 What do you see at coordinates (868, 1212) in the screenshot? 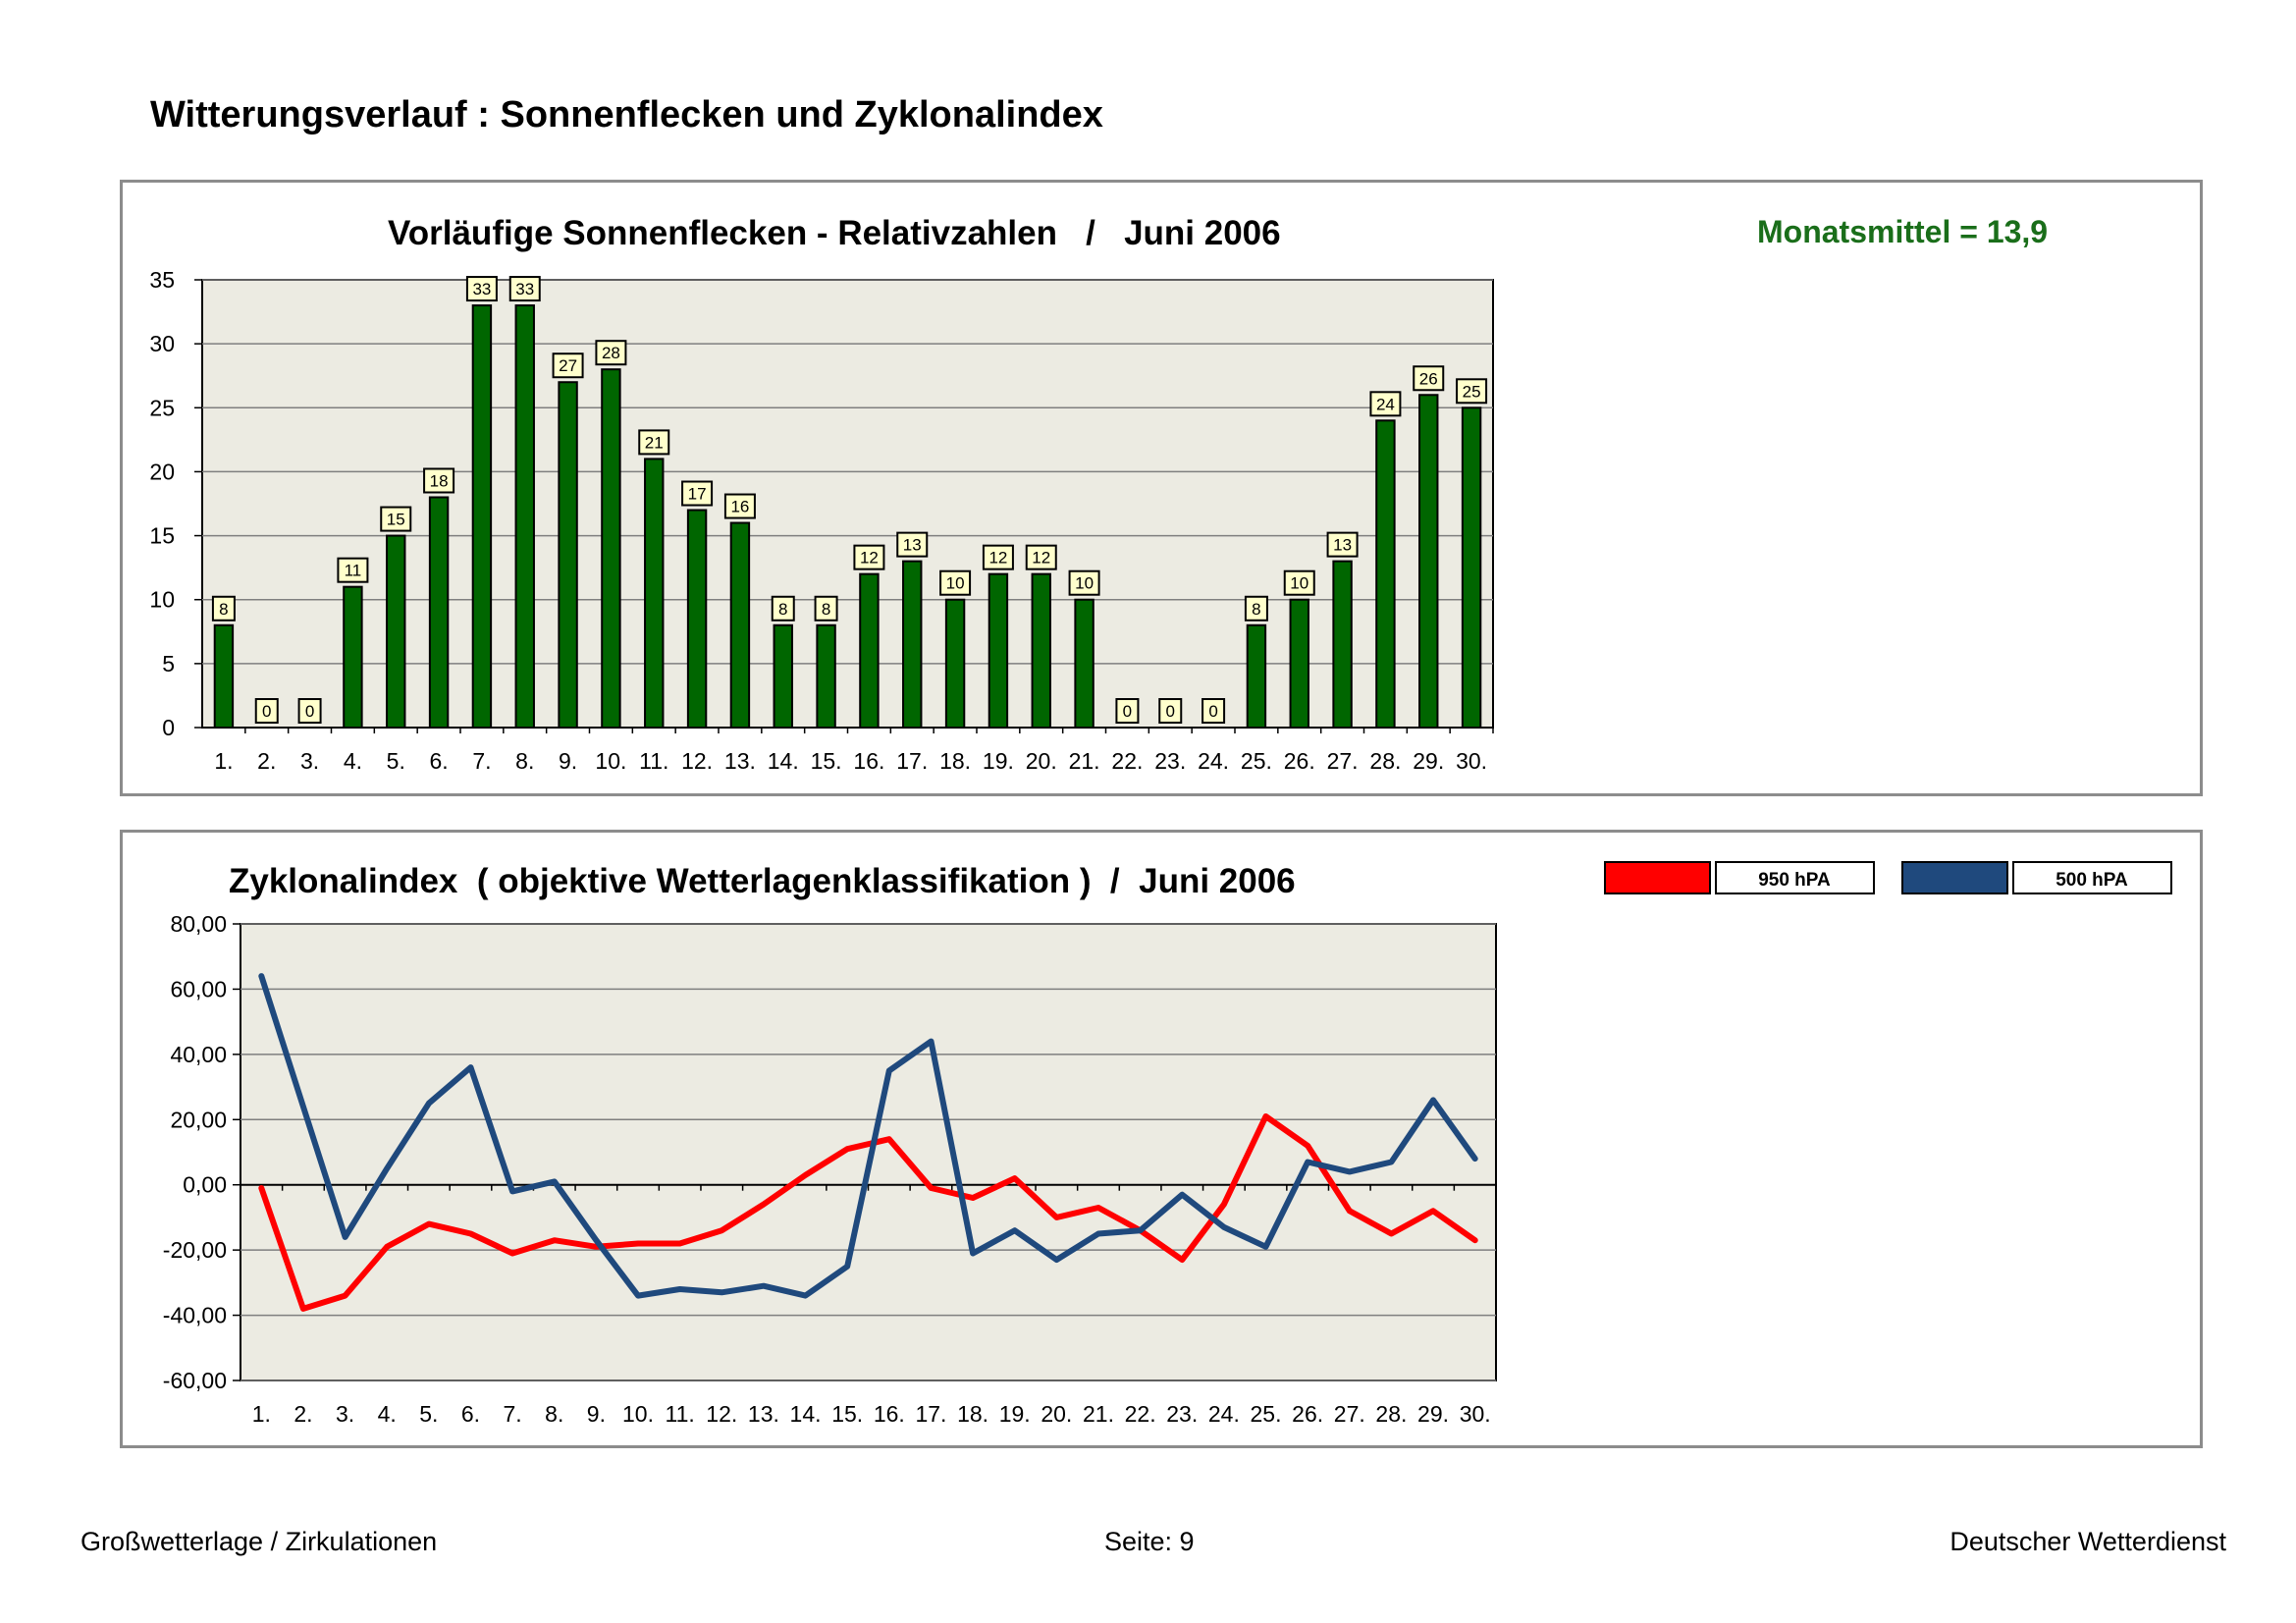
I see `series-950-hpa-line` at bounding box center [868, 1212].